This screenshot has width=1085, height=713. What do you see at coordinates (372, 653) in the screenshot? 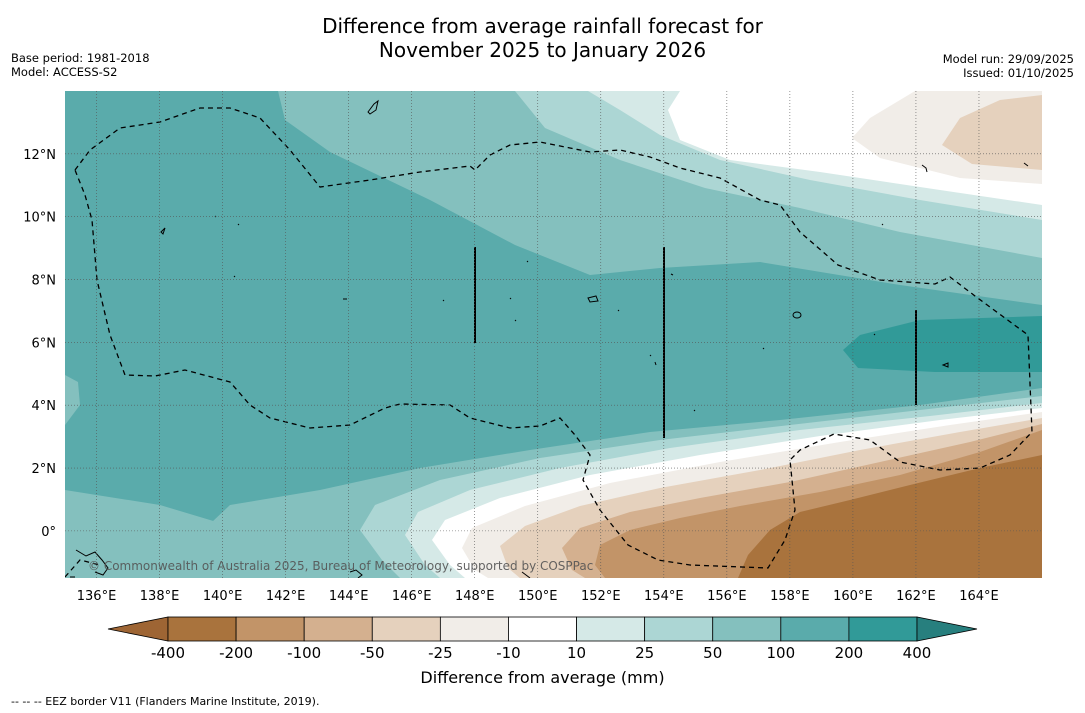
I see `colorbar-label: -50` at bounding box center [372, 653].